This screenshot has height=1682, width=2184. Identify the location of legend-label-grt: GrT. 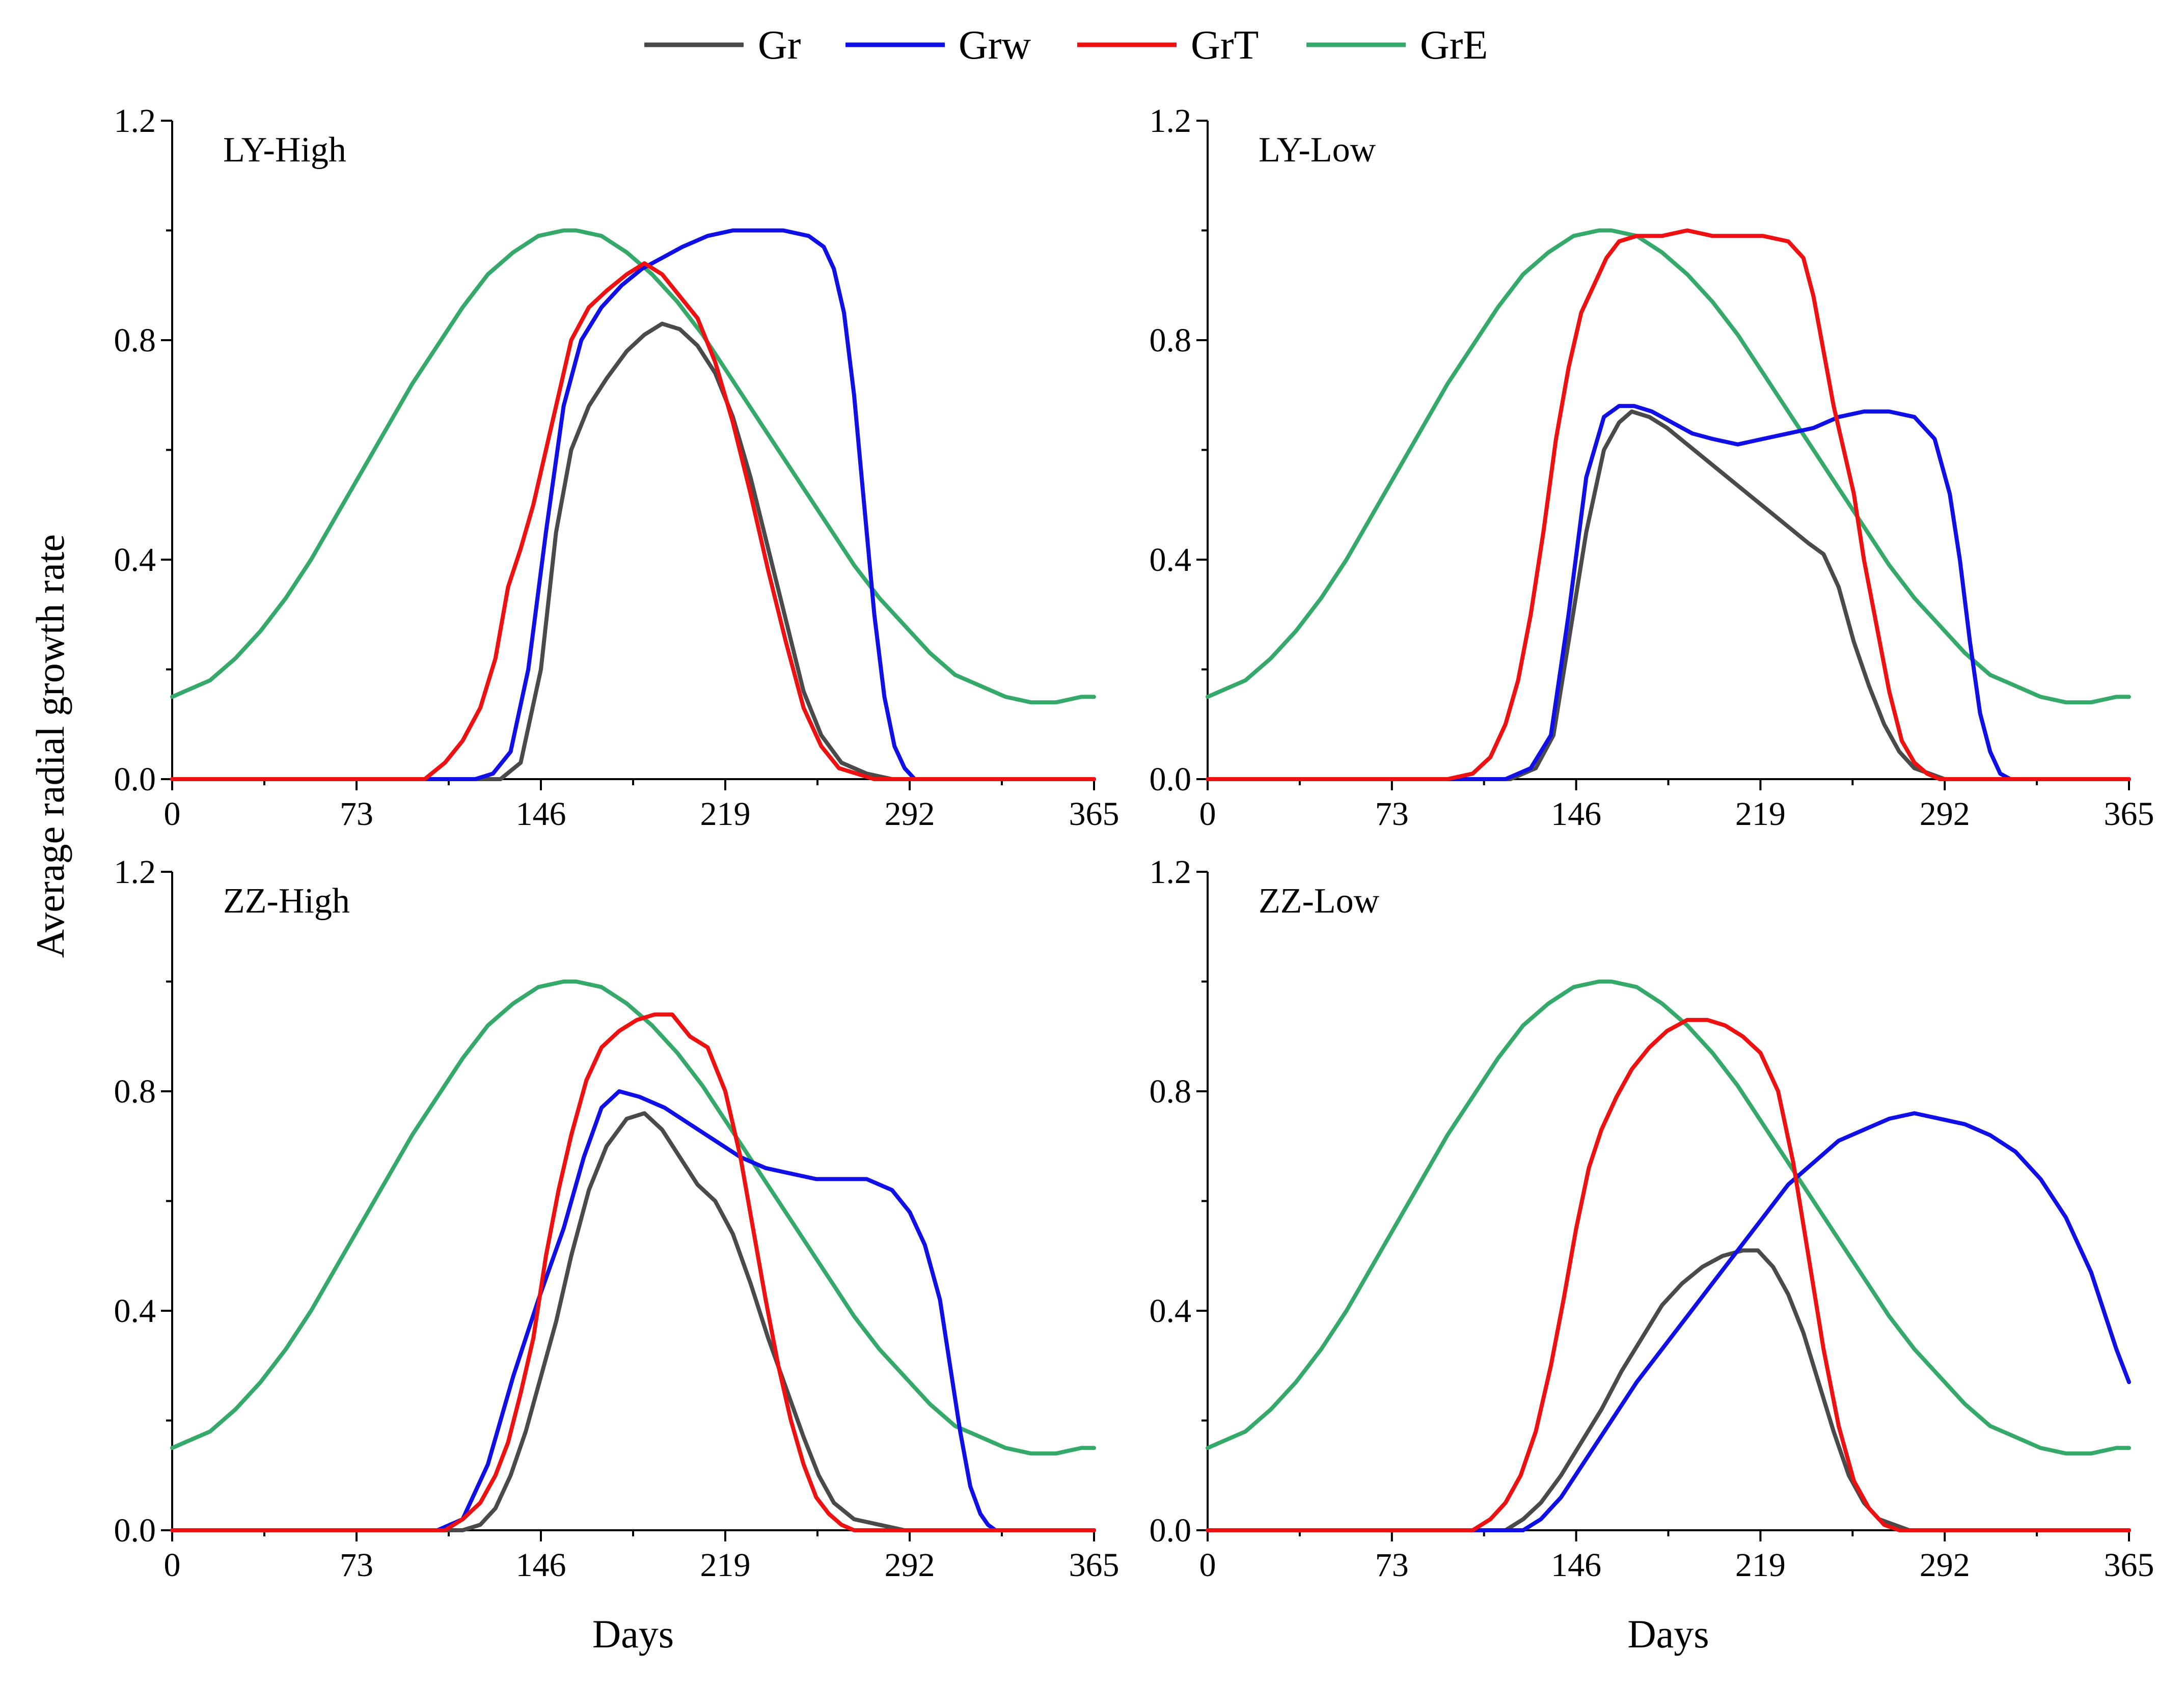
(1225, 45).